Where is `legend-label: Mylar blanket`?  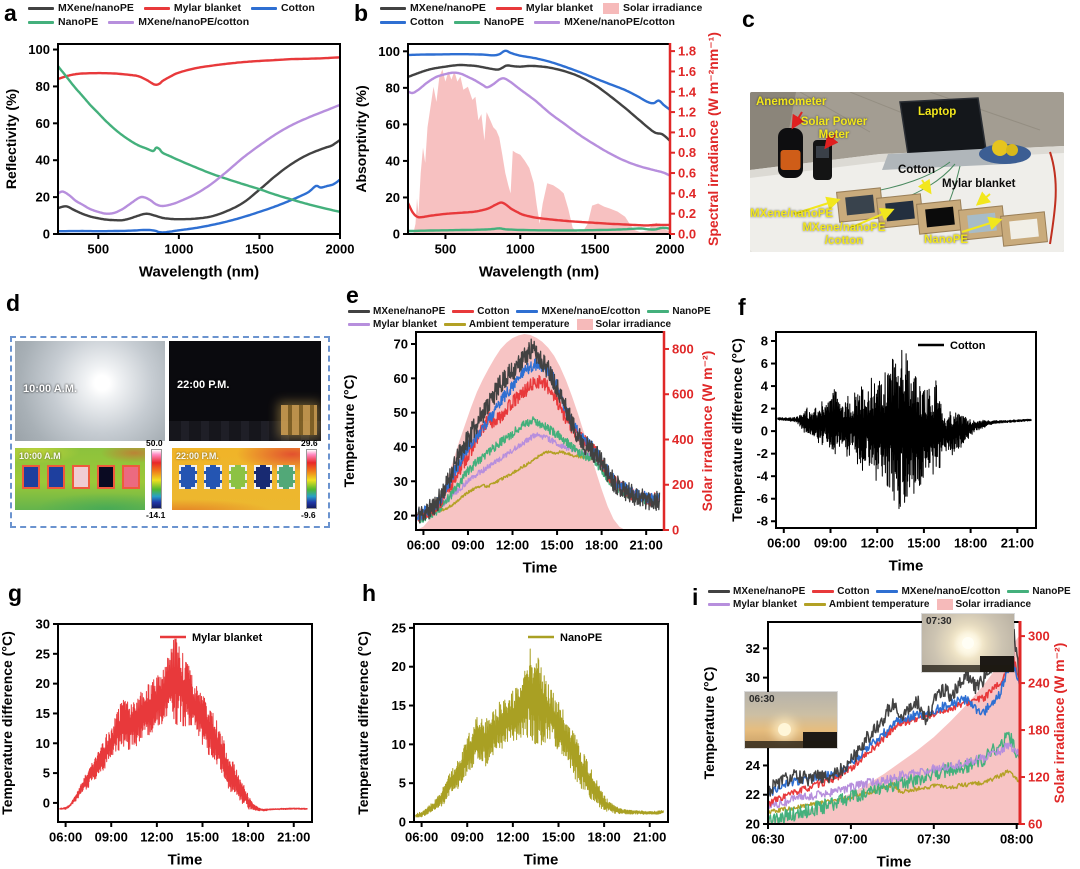 legend-label: Mylar blanket is located at coordinates (207, 8).